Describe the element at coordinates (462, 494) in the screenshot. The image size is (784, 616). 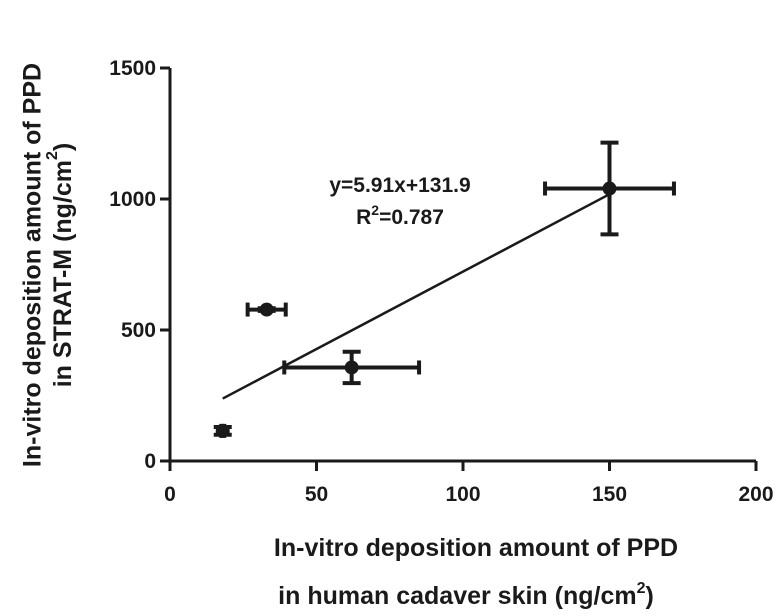
I see `x-tick-label: 100` at that location.